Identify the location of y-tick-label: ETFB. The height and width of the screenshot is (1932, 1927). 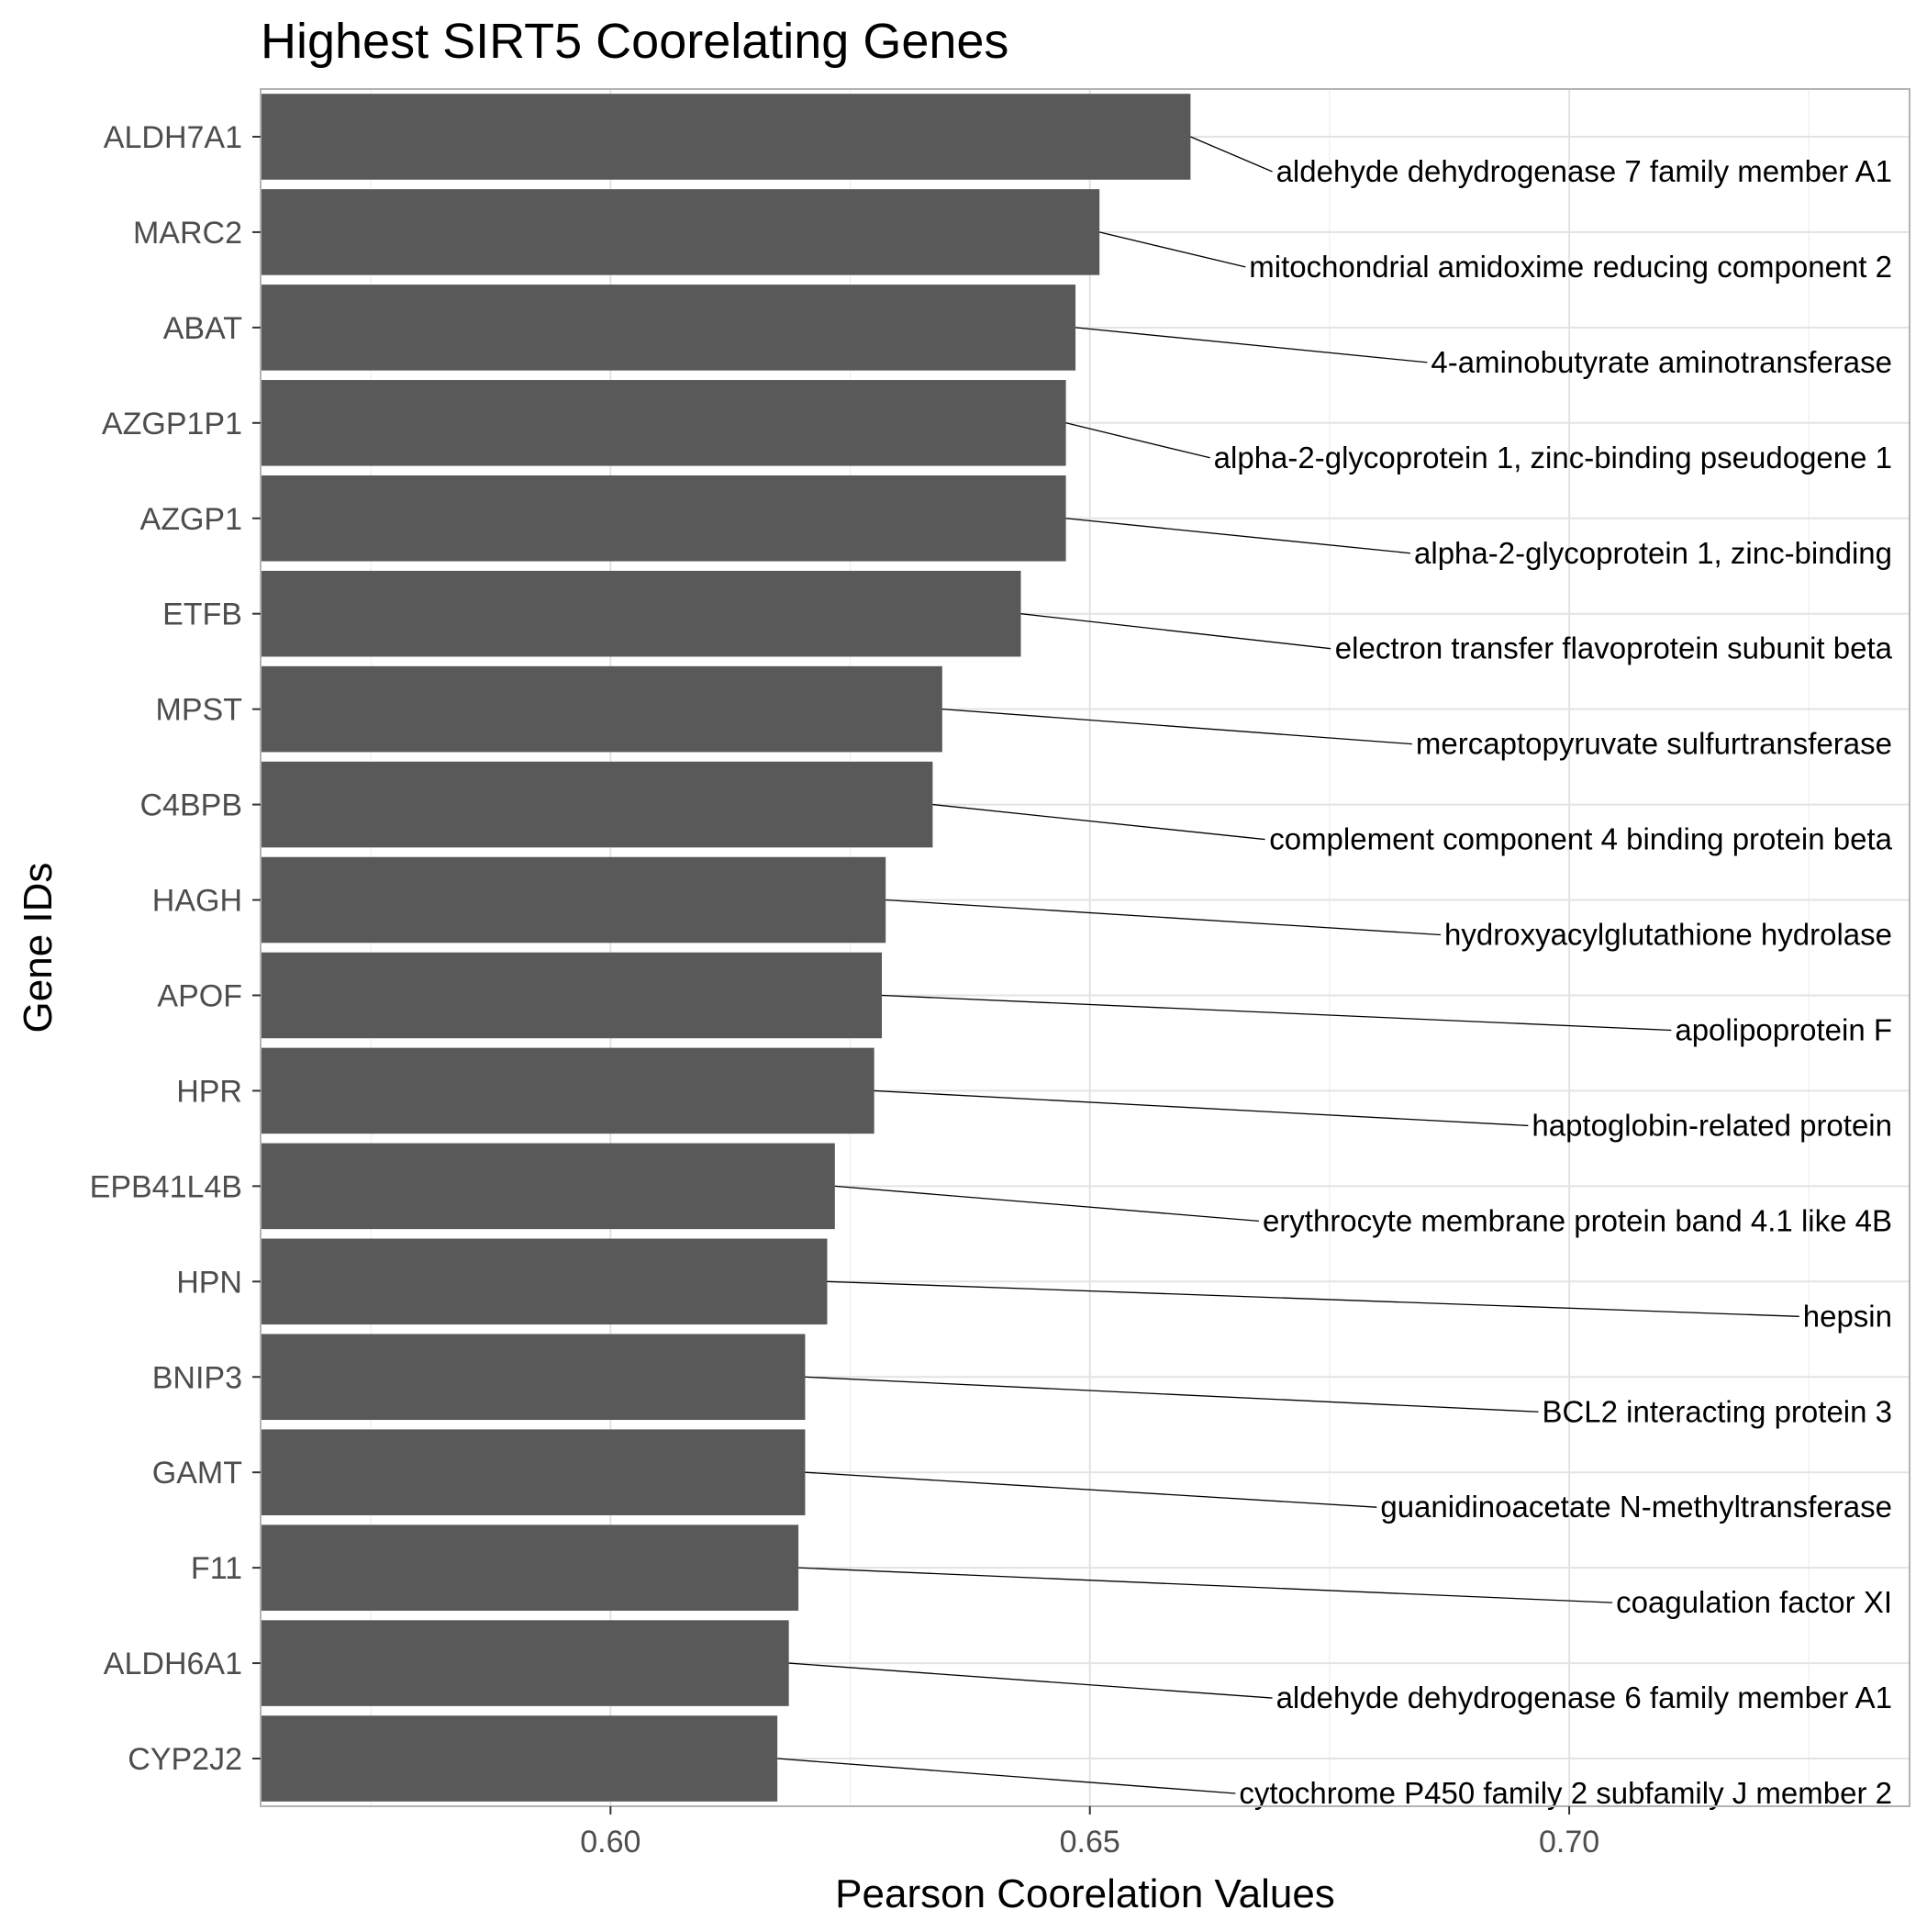
(202, 614).